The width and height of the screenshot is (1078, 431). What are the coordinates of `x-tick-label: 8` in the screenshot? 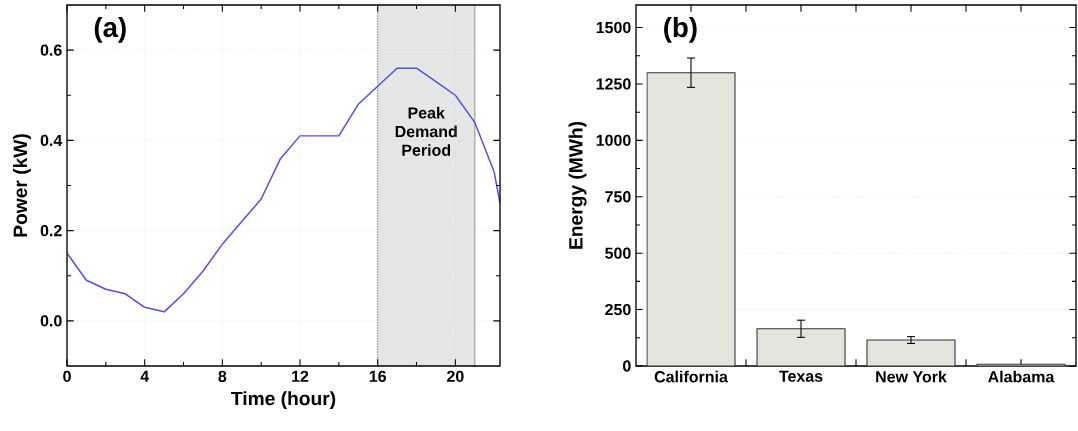 It's located at (222, 376).